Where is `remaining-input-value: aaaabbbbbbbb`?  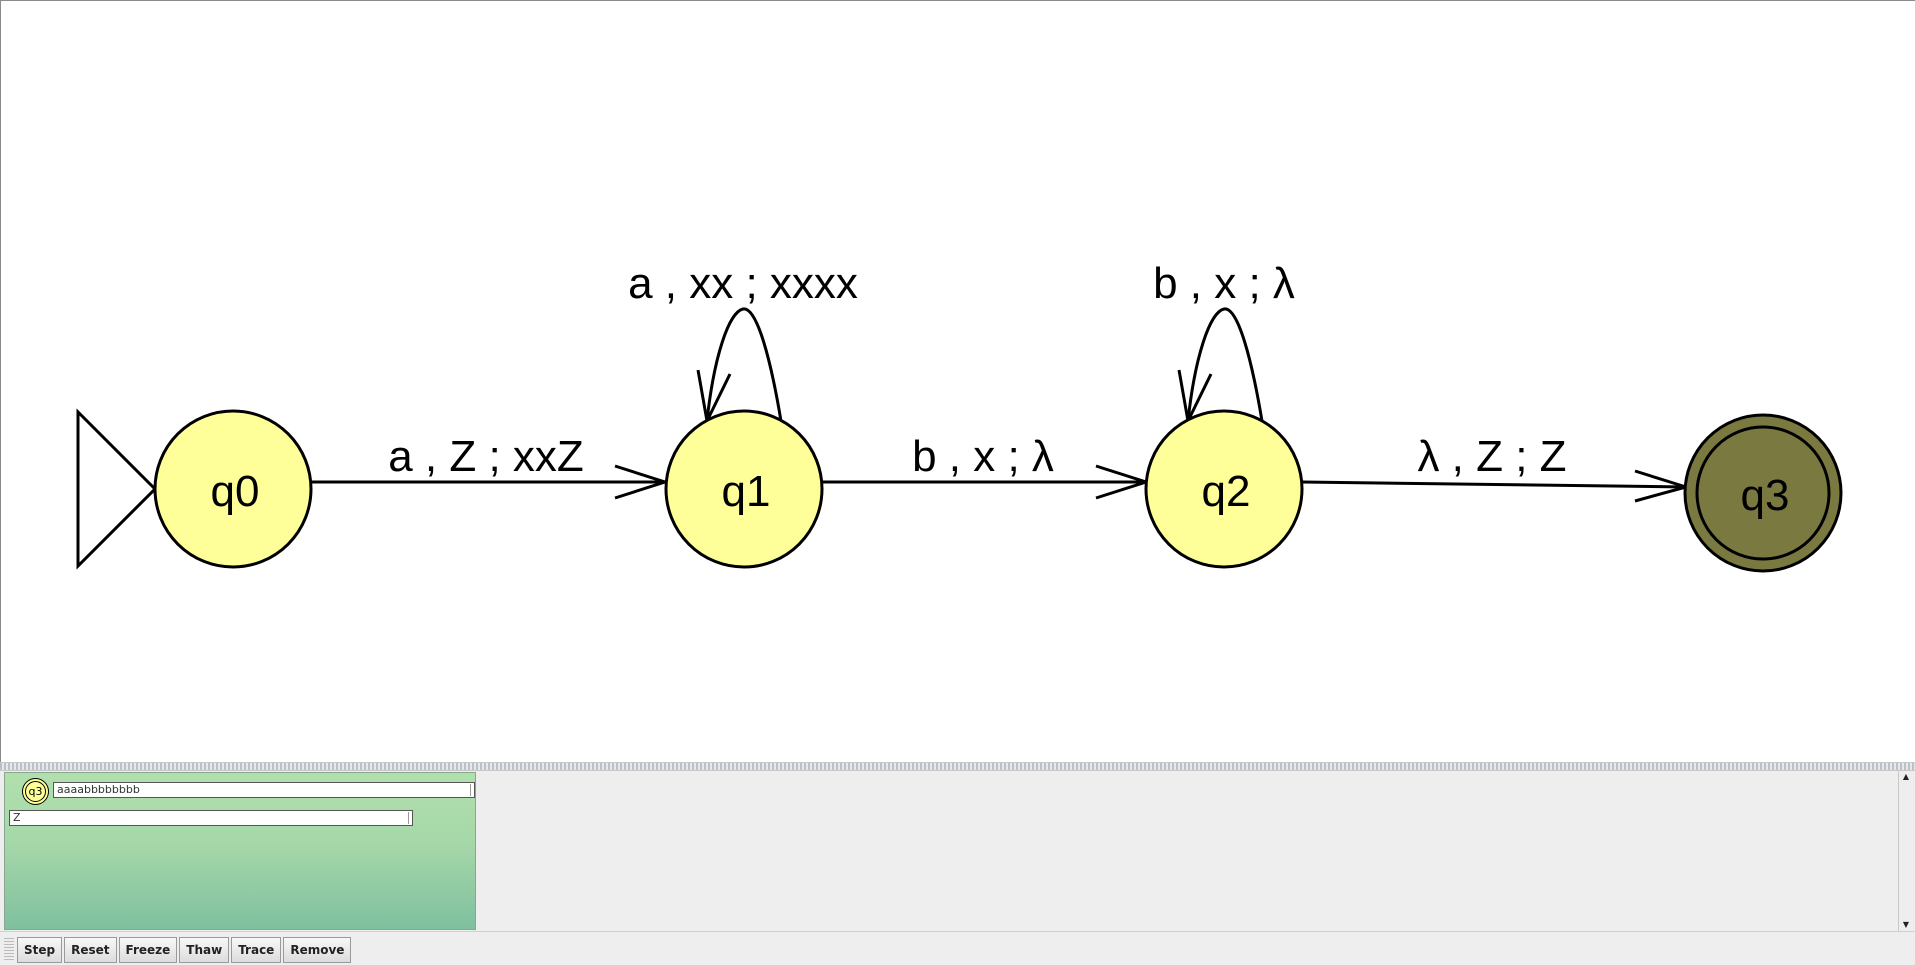
remaining-input-value: aaaabbbbbbbb is located at coordinates (98, 789).